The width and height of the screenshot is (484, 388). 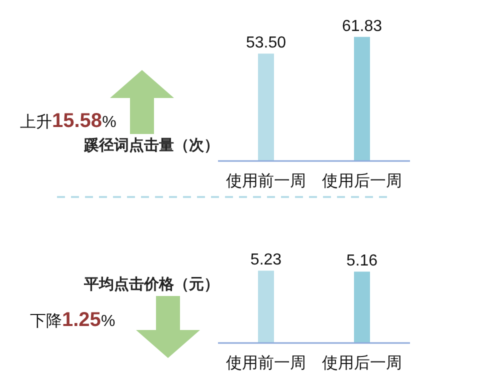 I want to click on text: 上升15.58%, so click(x=68, y=121).